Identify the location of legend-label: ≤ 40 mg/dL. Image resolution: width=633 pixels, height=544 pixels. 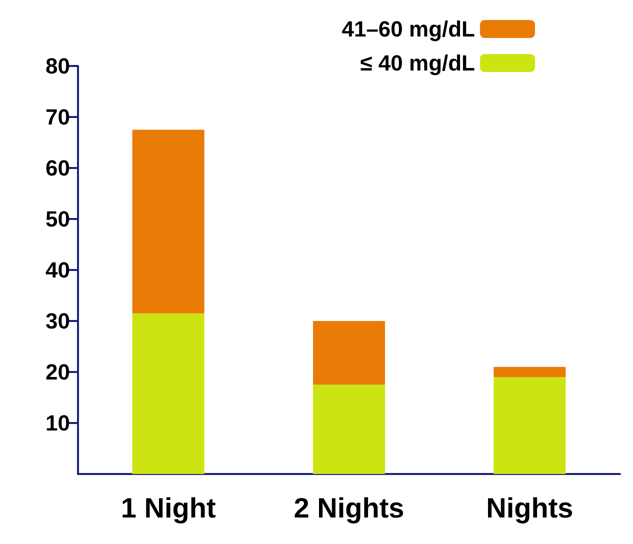
(417, 63).